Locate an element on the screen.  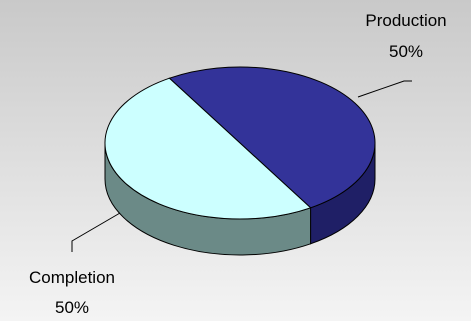
leader-line-production is located at coordinates (384, 89).